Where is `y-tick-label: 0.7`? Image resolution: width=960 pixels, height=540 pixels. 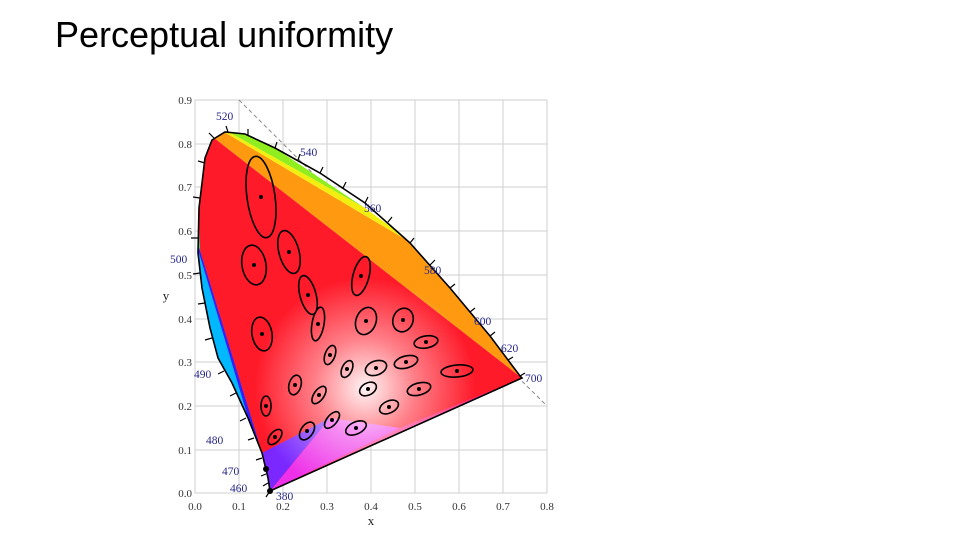
y-tick-label: 0.7 is located at coordinates (185, 188).